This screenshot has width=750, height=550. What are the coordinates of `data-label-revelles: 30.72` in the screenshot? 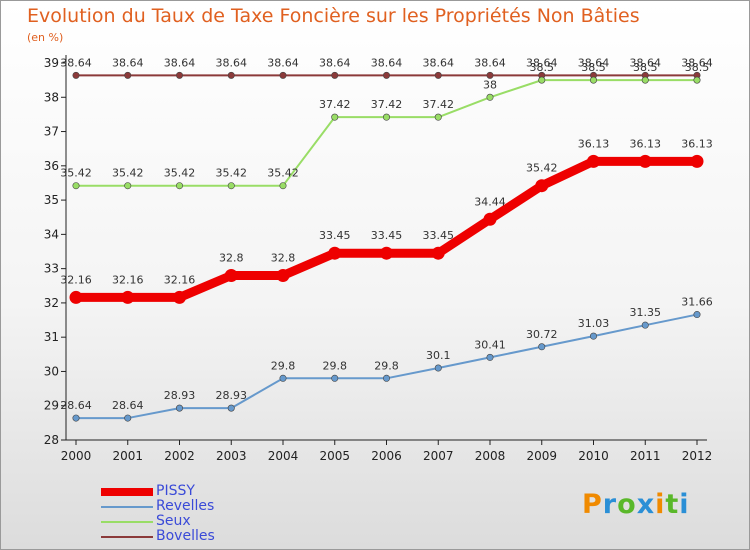 It's located at (542, 334).